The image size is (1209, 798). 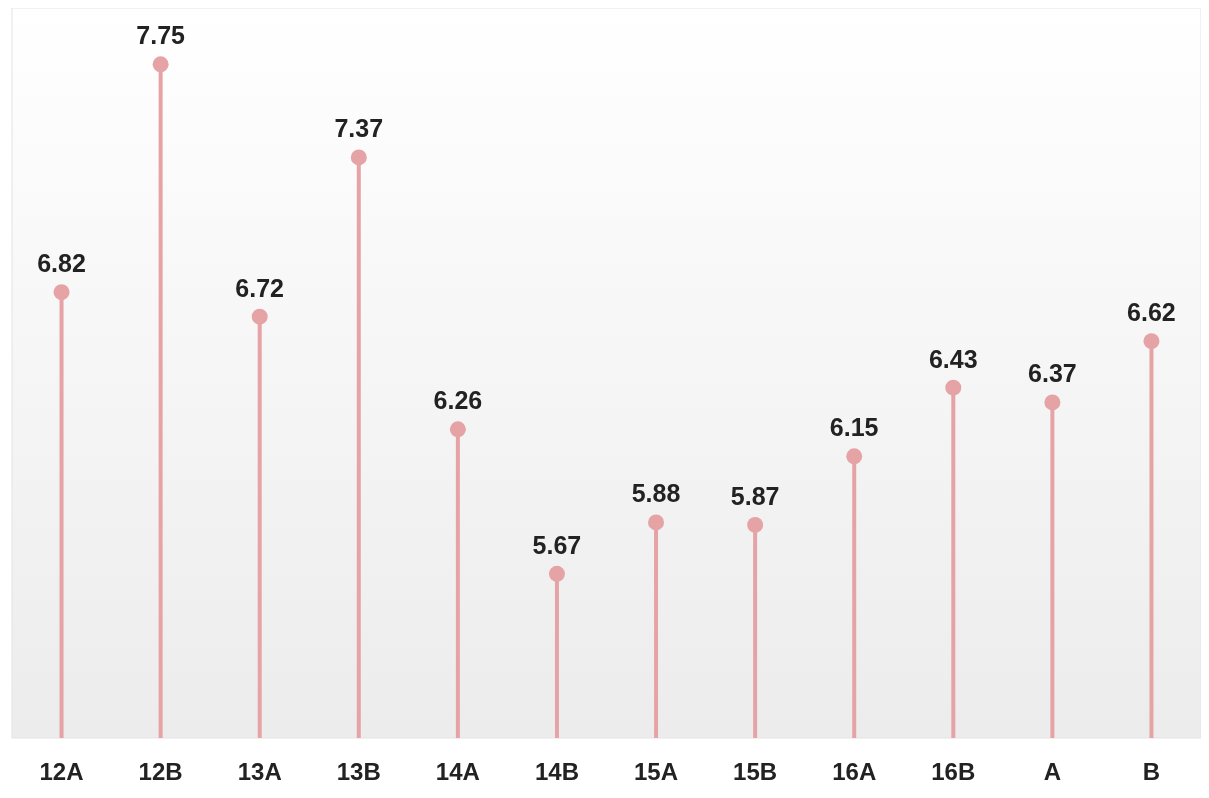 What do you see at coordinates (556, 771) in the screenshot?
I see `x-tick-label: 14B` at bounding box center [556, 771].